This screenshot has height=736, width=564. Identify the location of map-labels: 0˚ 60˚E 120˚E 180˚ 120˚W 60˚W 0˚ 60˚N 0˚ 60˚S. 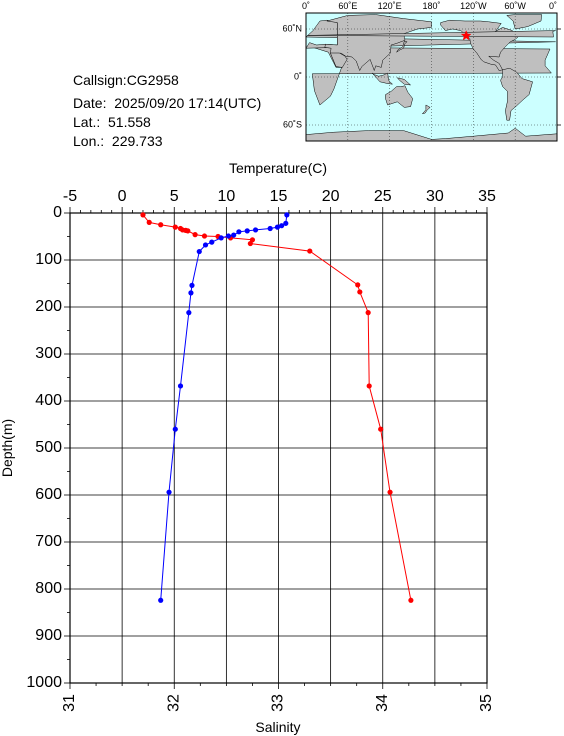
(421, 65).